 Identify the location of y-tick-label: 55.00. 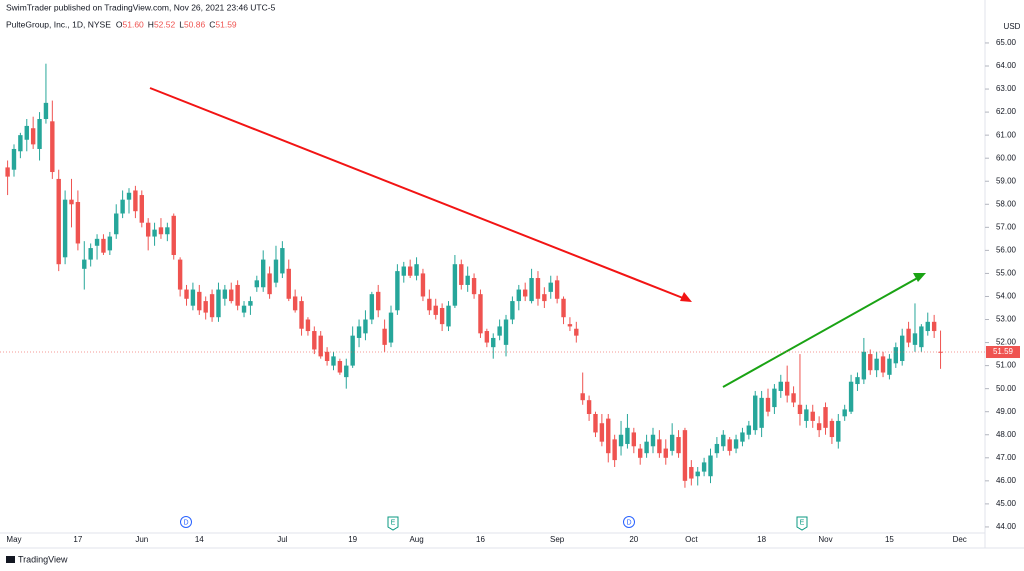
(1006, 273).